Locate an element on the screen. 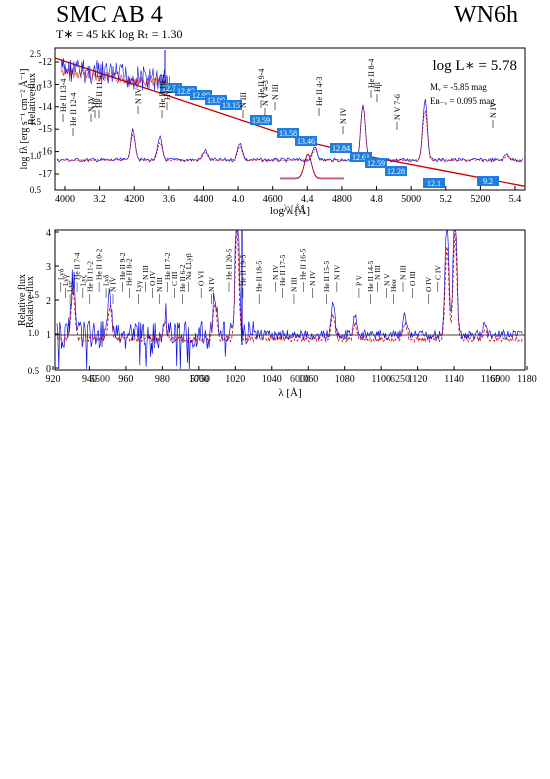 The image size is (550, 779). star-parameters: T∗ = 45 kK log Rₜ = 1.30 is located at coordinates (119, 34).